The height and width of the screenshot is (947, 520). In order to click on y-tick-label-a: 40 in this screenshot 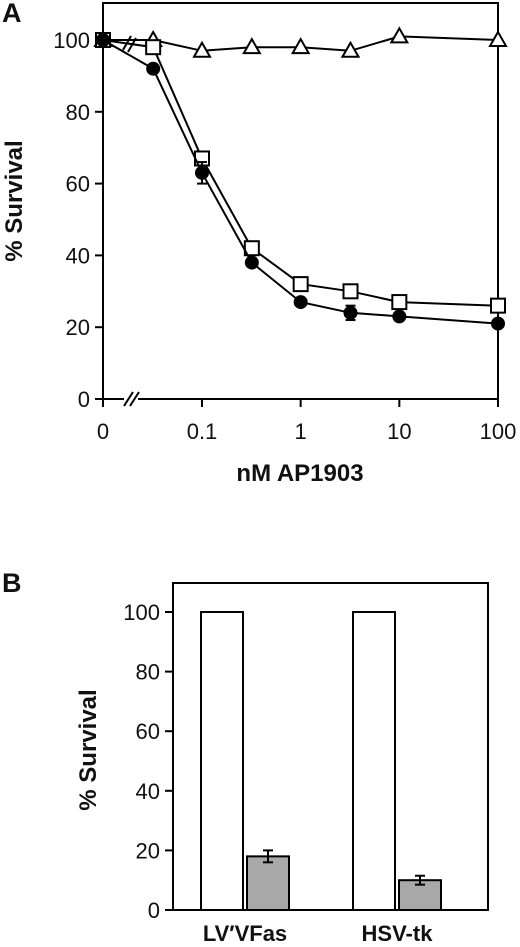, I will do `click(78, 255)`.